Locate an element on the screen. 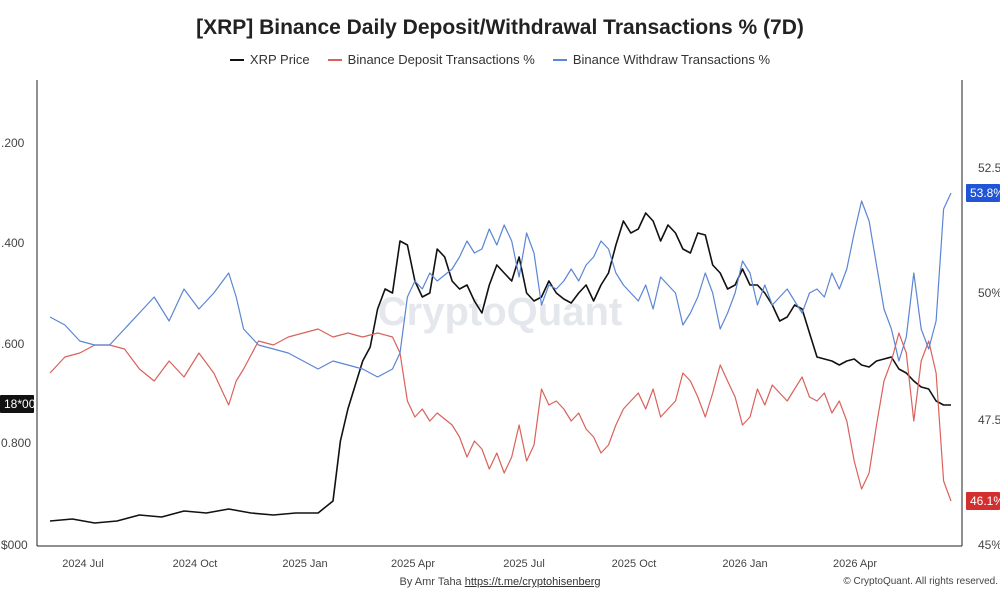 The image size is (1000, 600). footer-author: By Amr Taha is located at coordinates (430, 582).